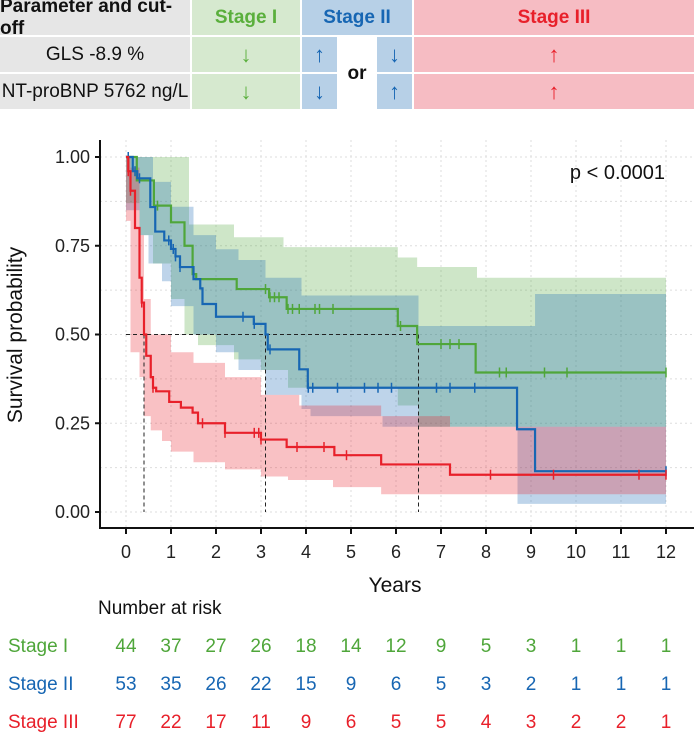 The width and height of the screenshot is (694, 733). I want to click on x-tick-label: 11, so click(621, 552).